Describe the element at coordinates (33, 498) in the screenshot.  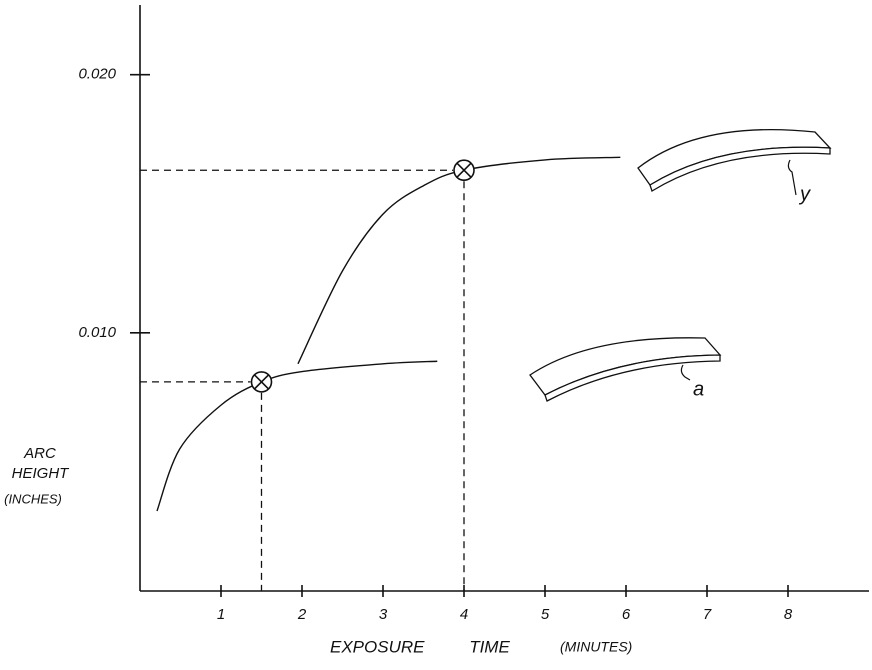
I see `y-axis-unit: (INCHES)` at that location.